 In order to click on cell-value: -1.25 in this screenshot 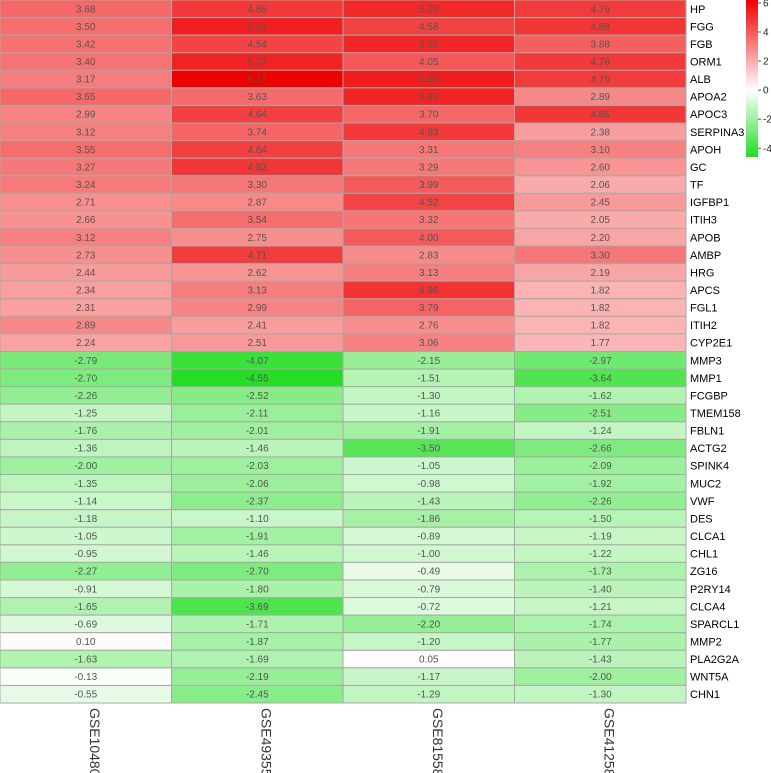, I will do `click(85, 414)`.